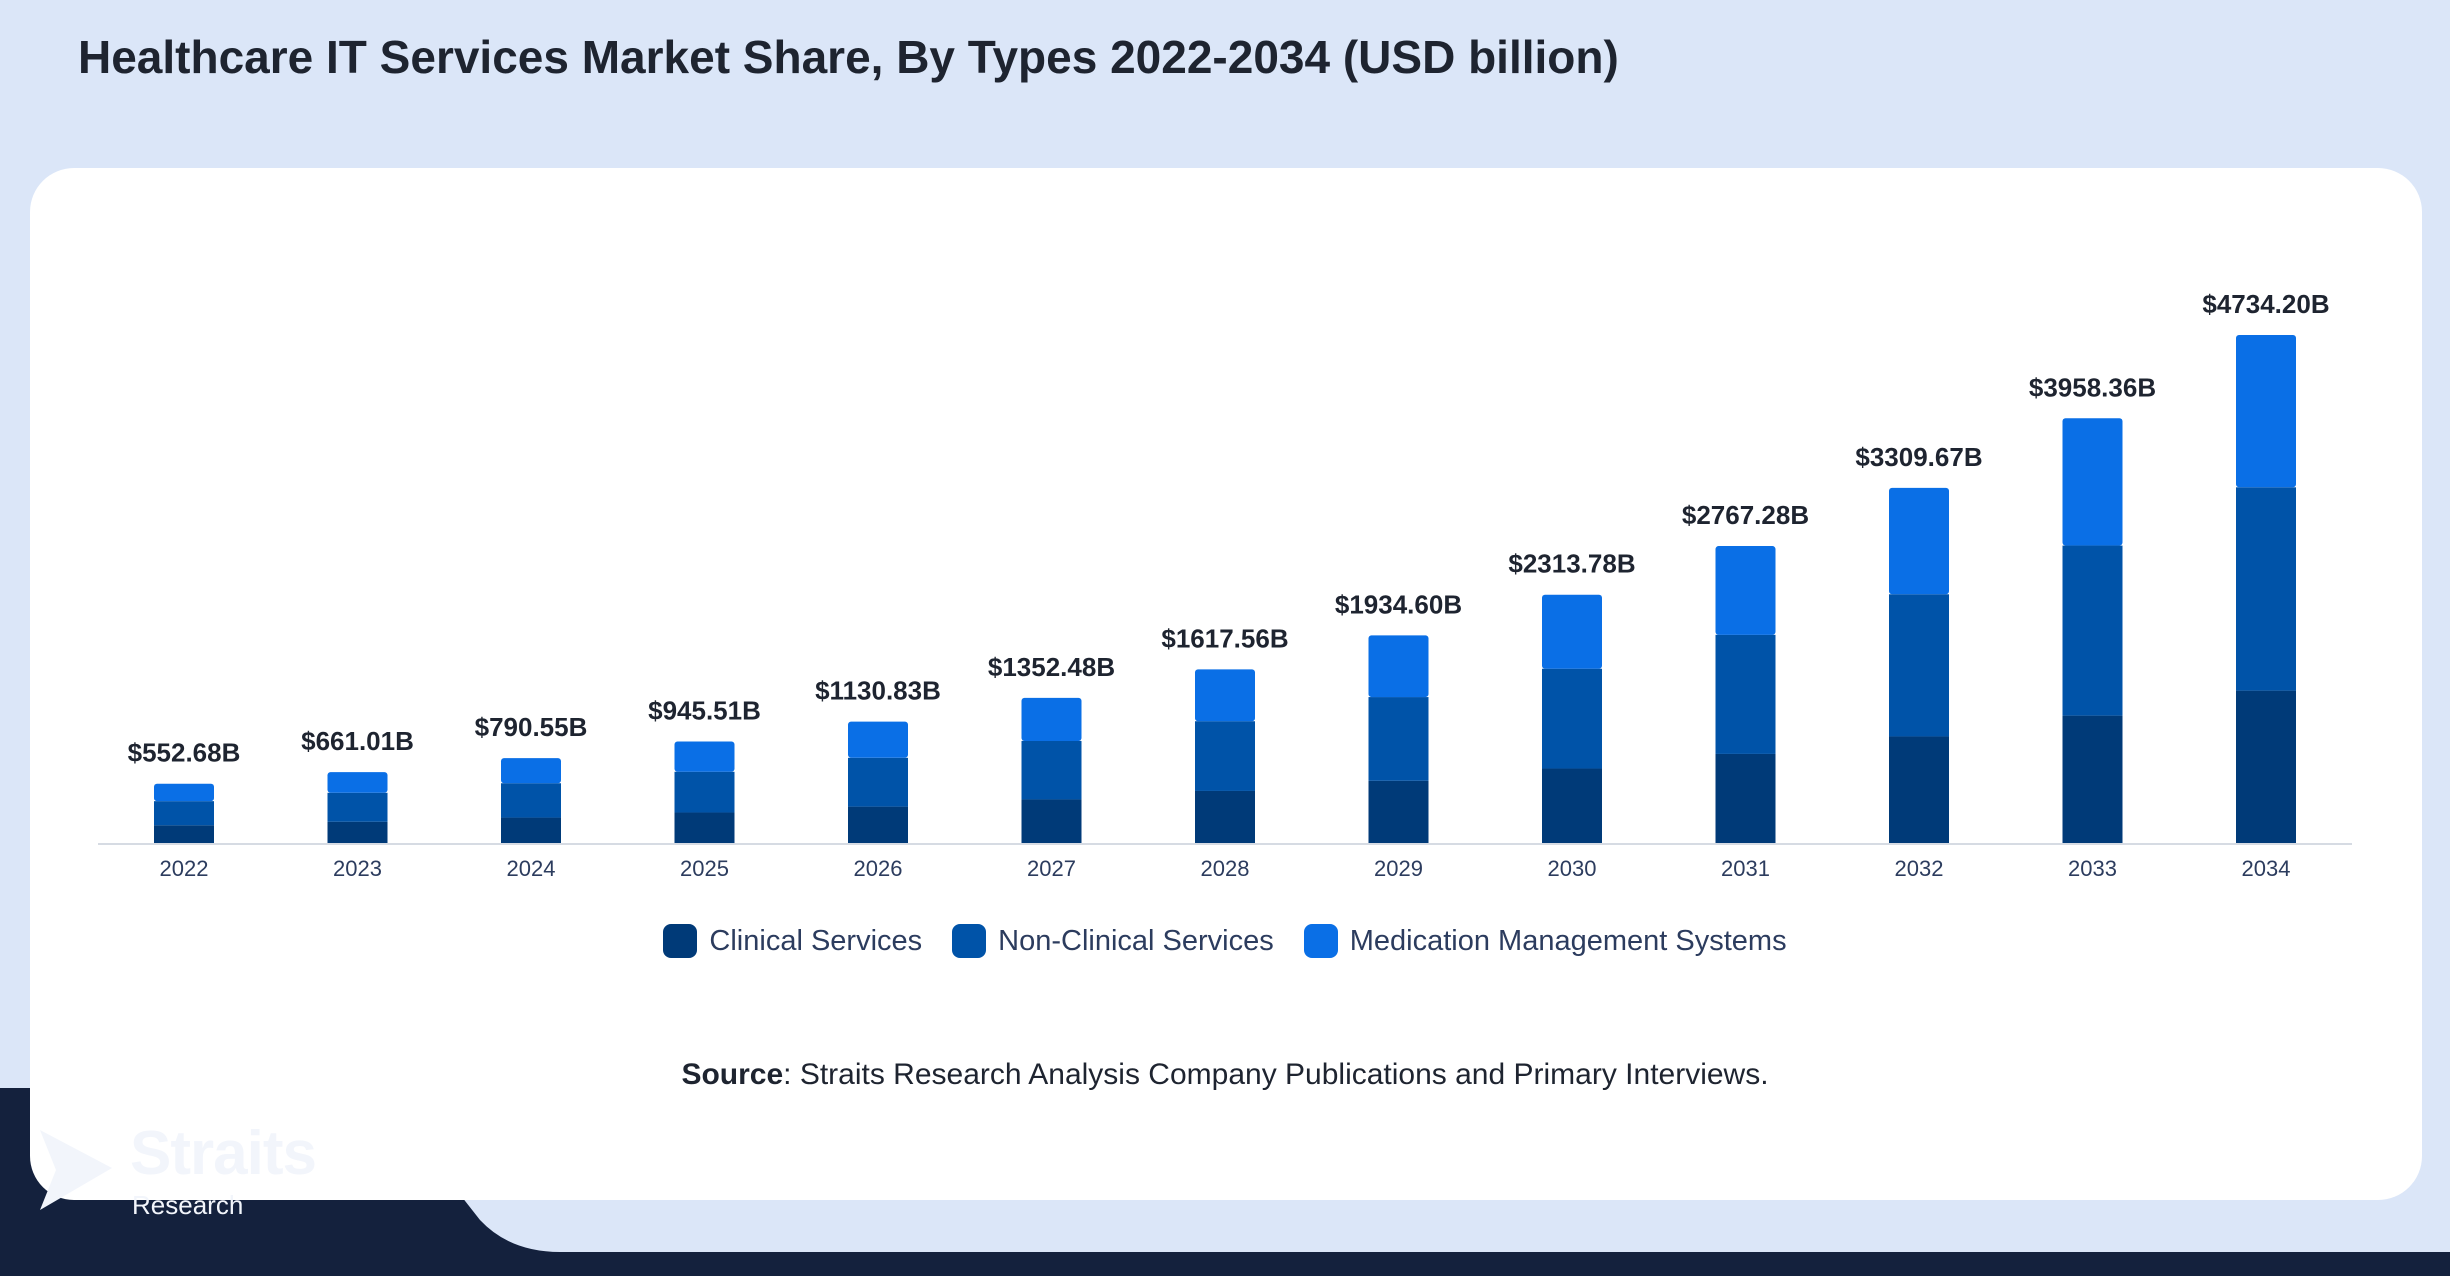 The height and width of the screenshot is (1276, 2450). I want to click on x-tick-label-2028: 2028, so click(1225, 868).